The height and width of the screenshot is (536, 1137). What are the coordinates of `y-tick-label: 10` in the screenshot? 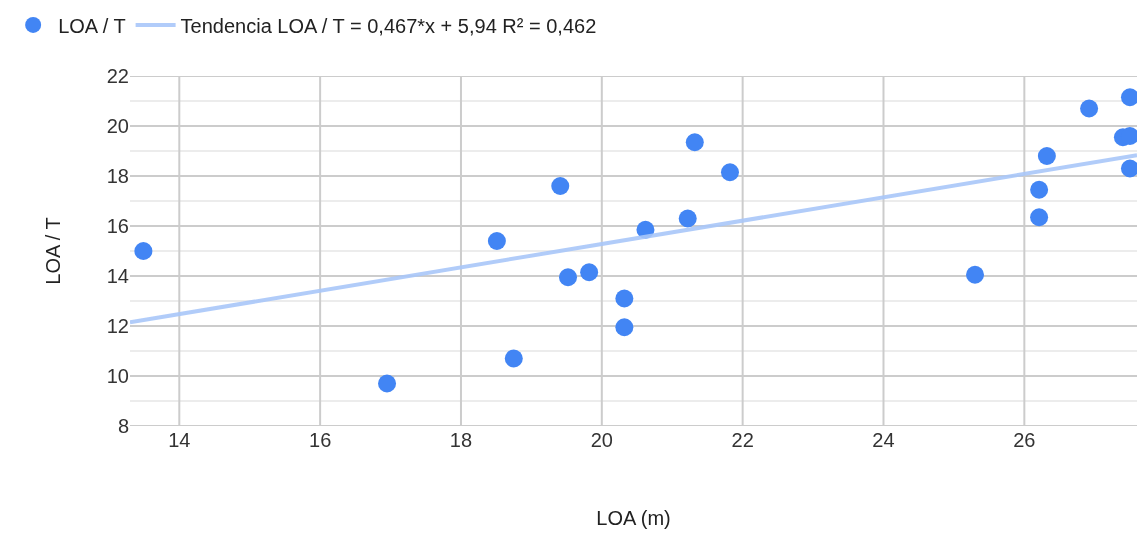 It's located at (117, 376).